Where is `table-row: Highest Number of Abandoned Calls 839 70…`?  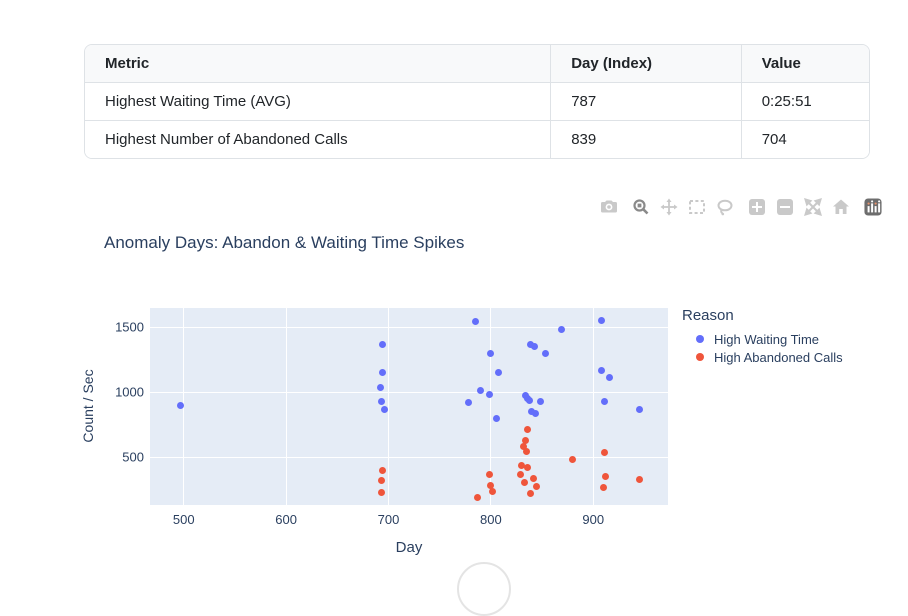 table-row: Highest Number of Abandoned Calls 839 70… is located at coordinates (477, 138).